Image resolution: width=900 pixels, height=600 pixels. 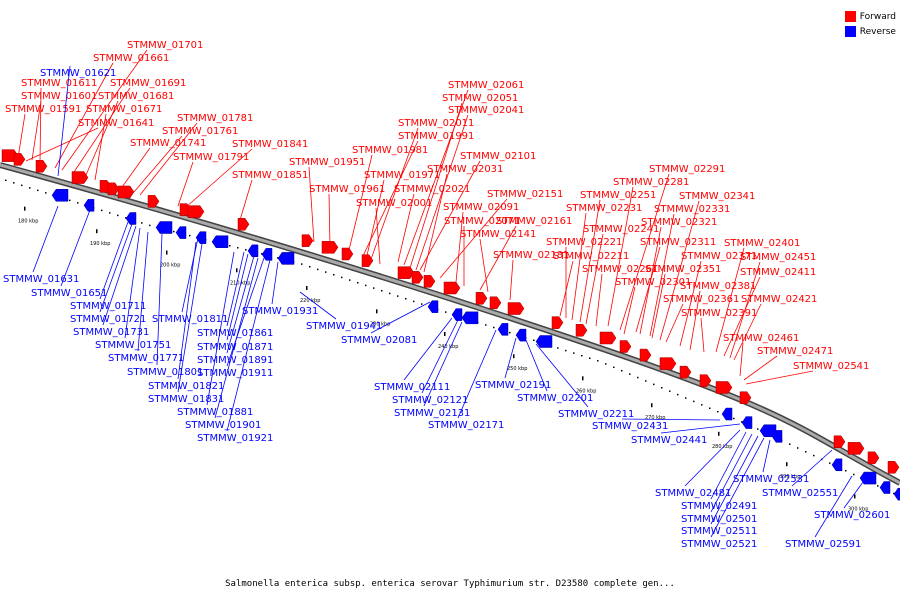 What do you see at coordinates (78, 73) in the screenshot?
I see `reverse-gene-label: STMMW_01621` at bounding box center [78, 73].